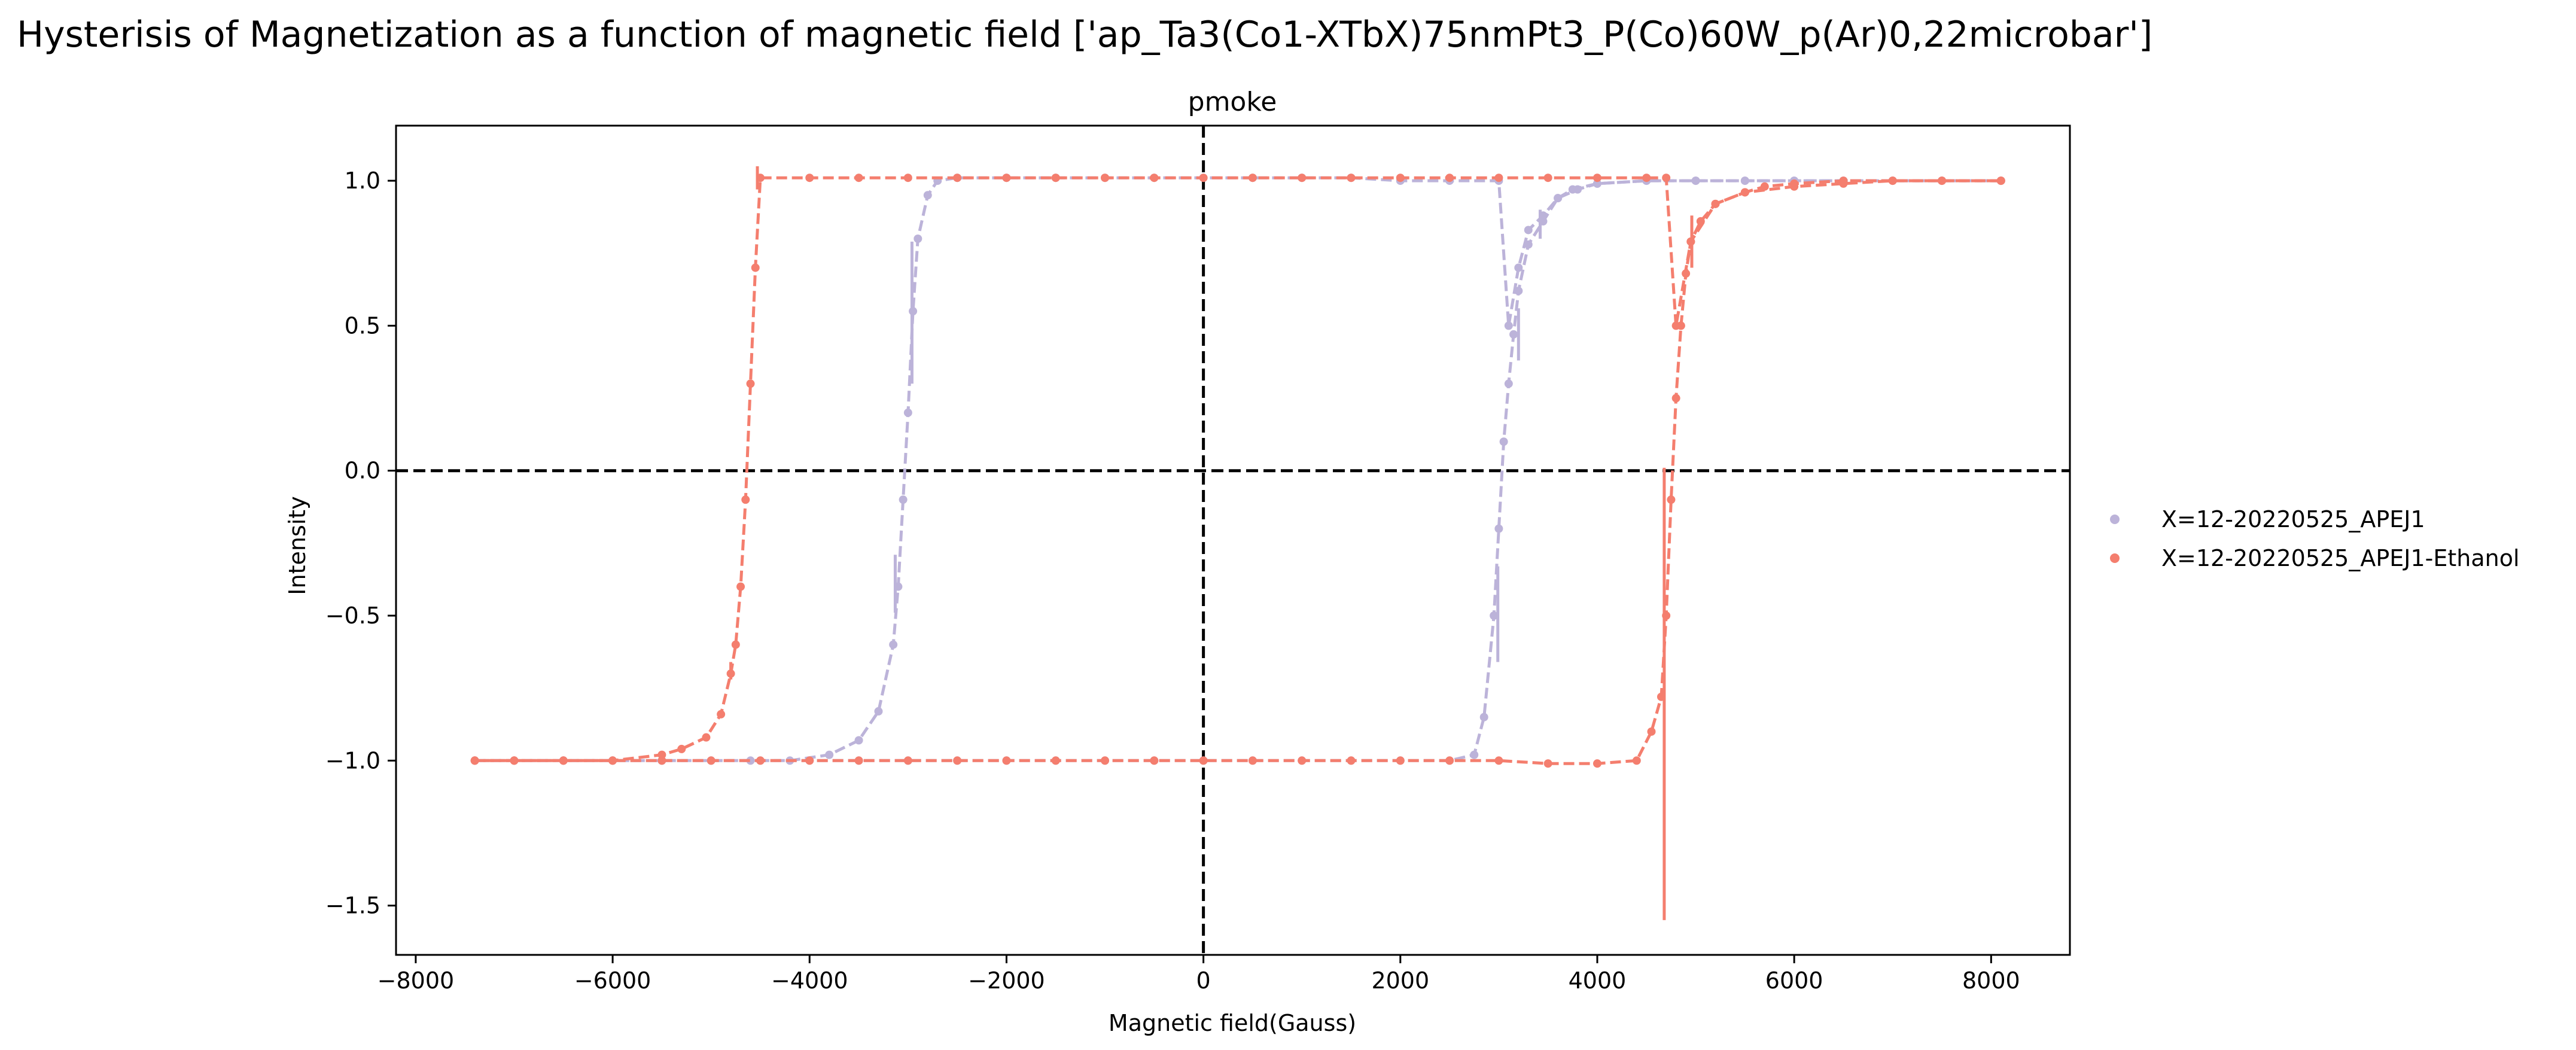  What do you see at coordinates (1232, 1023) in the screenshot?
I see `x-axis-label: Magnetic field(Gauss)` at bounding box center [1232, 1023].